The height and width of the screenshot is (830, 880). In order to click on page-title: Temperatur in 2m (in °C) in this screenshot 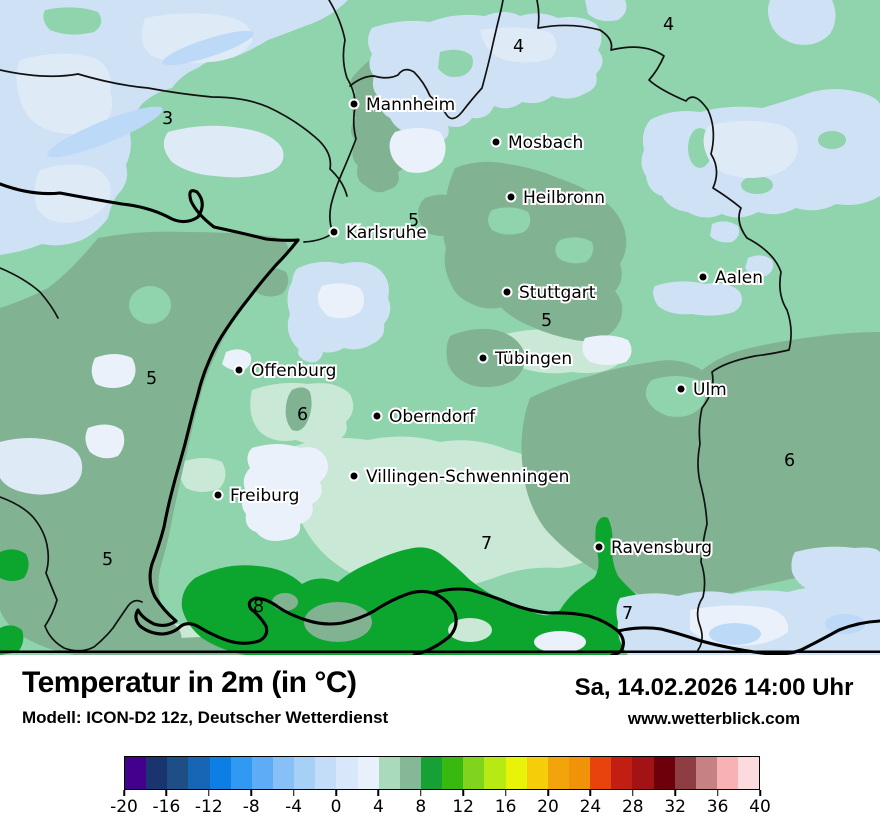, I will do `click(189, 682)`.